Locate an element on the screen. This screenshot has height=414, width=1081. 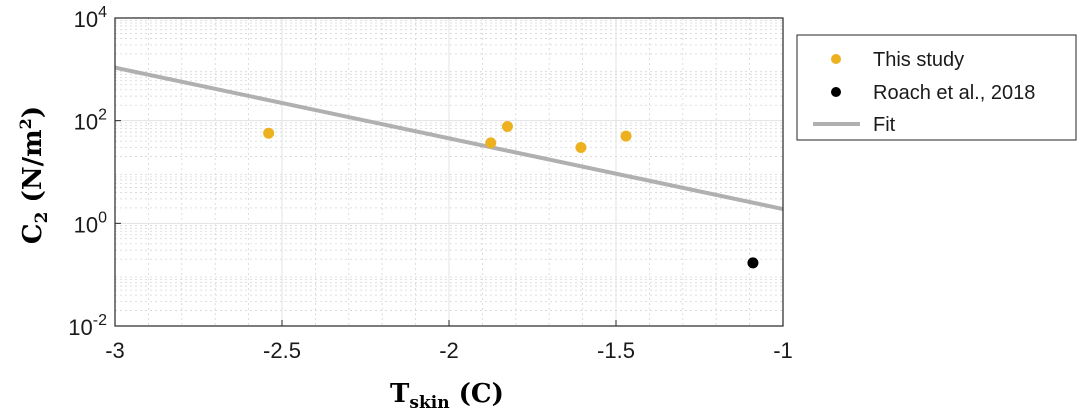
legend: This study Roach et al., 2018 Fit is located at coordinates (936, 87).